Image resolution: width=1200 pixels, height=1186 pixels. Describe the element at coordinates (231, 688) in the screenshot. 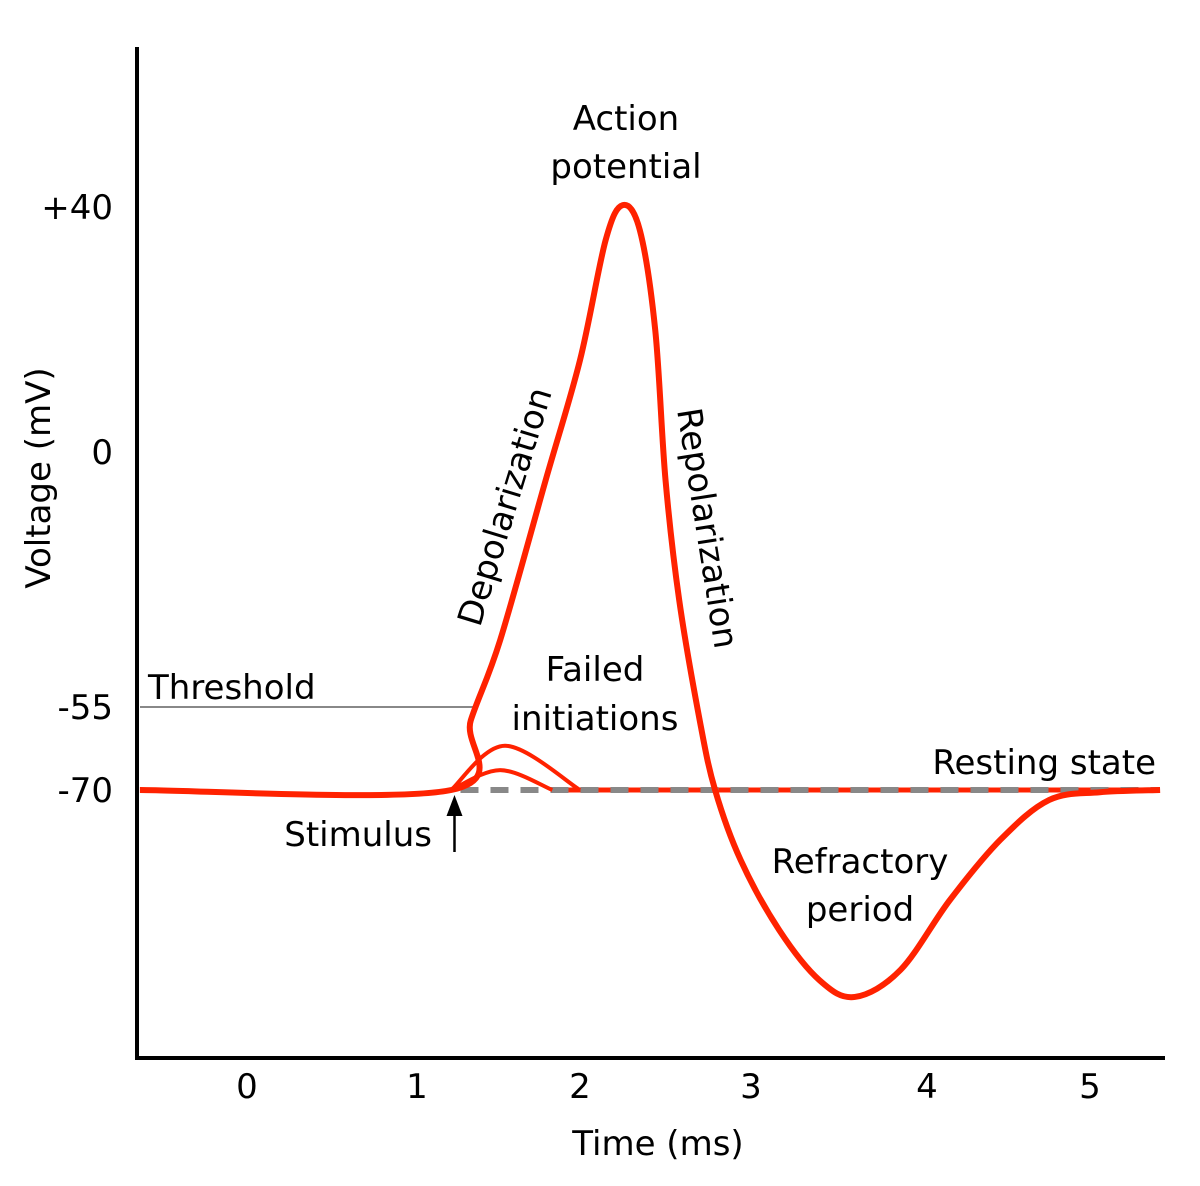

I see `threshold-label: Threshold` at that location.